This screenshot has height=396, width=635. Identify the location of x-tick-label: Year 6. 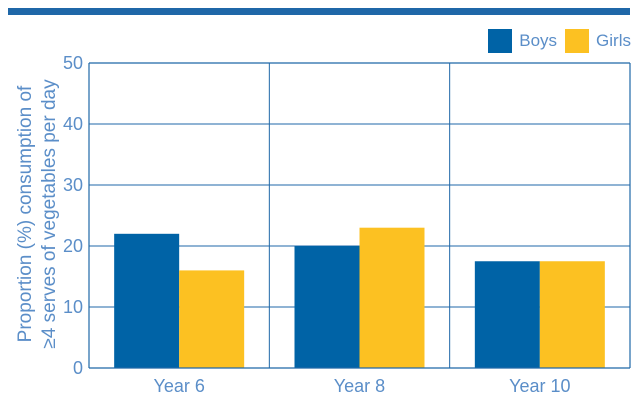
(178, 386).